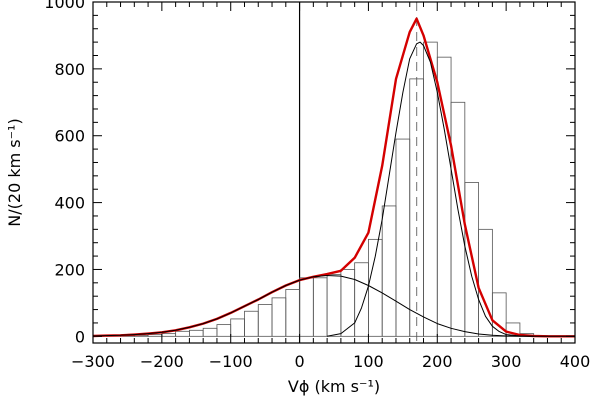 Image resolution: width=593 pixels, height=401 pixels. What do you see at coordinates (506, 361) in the screenshot?
I see `x-tick-label: 300` at bounding box center [506, 361].